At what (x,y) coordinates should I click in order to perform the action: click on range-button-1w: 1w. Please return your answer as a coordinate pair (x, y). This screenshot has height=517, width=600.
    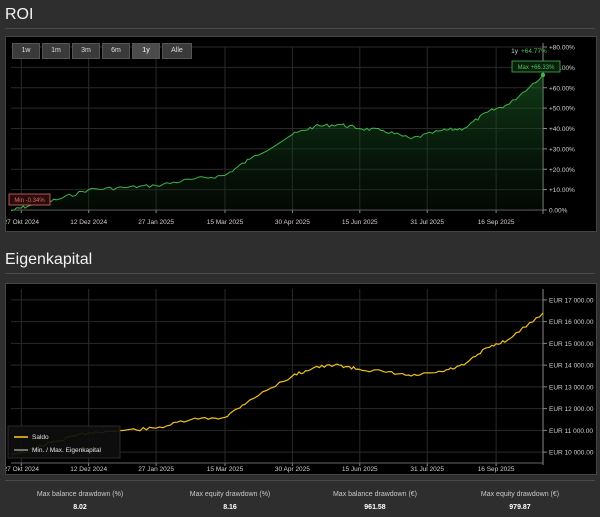
    Looking at the image, I should click on (26, 51).